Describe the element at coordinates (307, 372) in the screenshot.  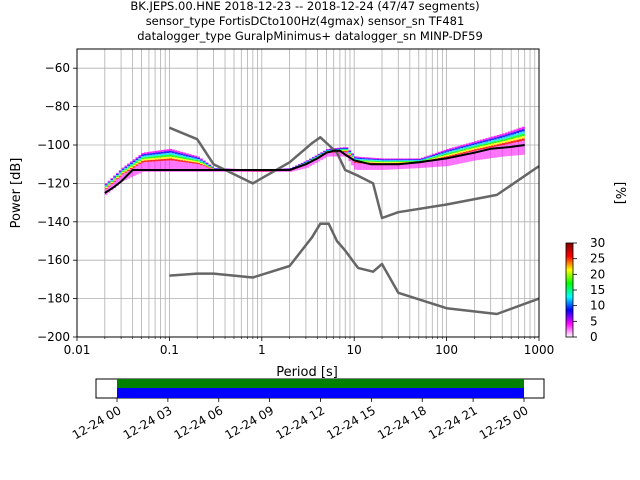
I see `x-axis-label: Period [s]` at that location.